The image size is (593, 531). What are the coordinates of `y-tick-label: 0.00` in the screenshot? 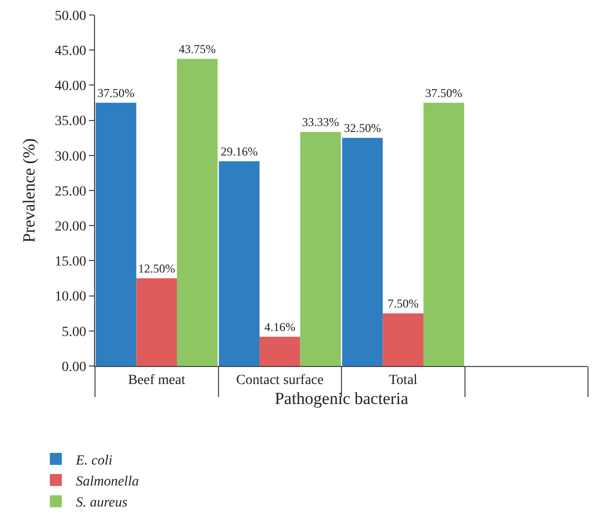 It's located at (74, 367).